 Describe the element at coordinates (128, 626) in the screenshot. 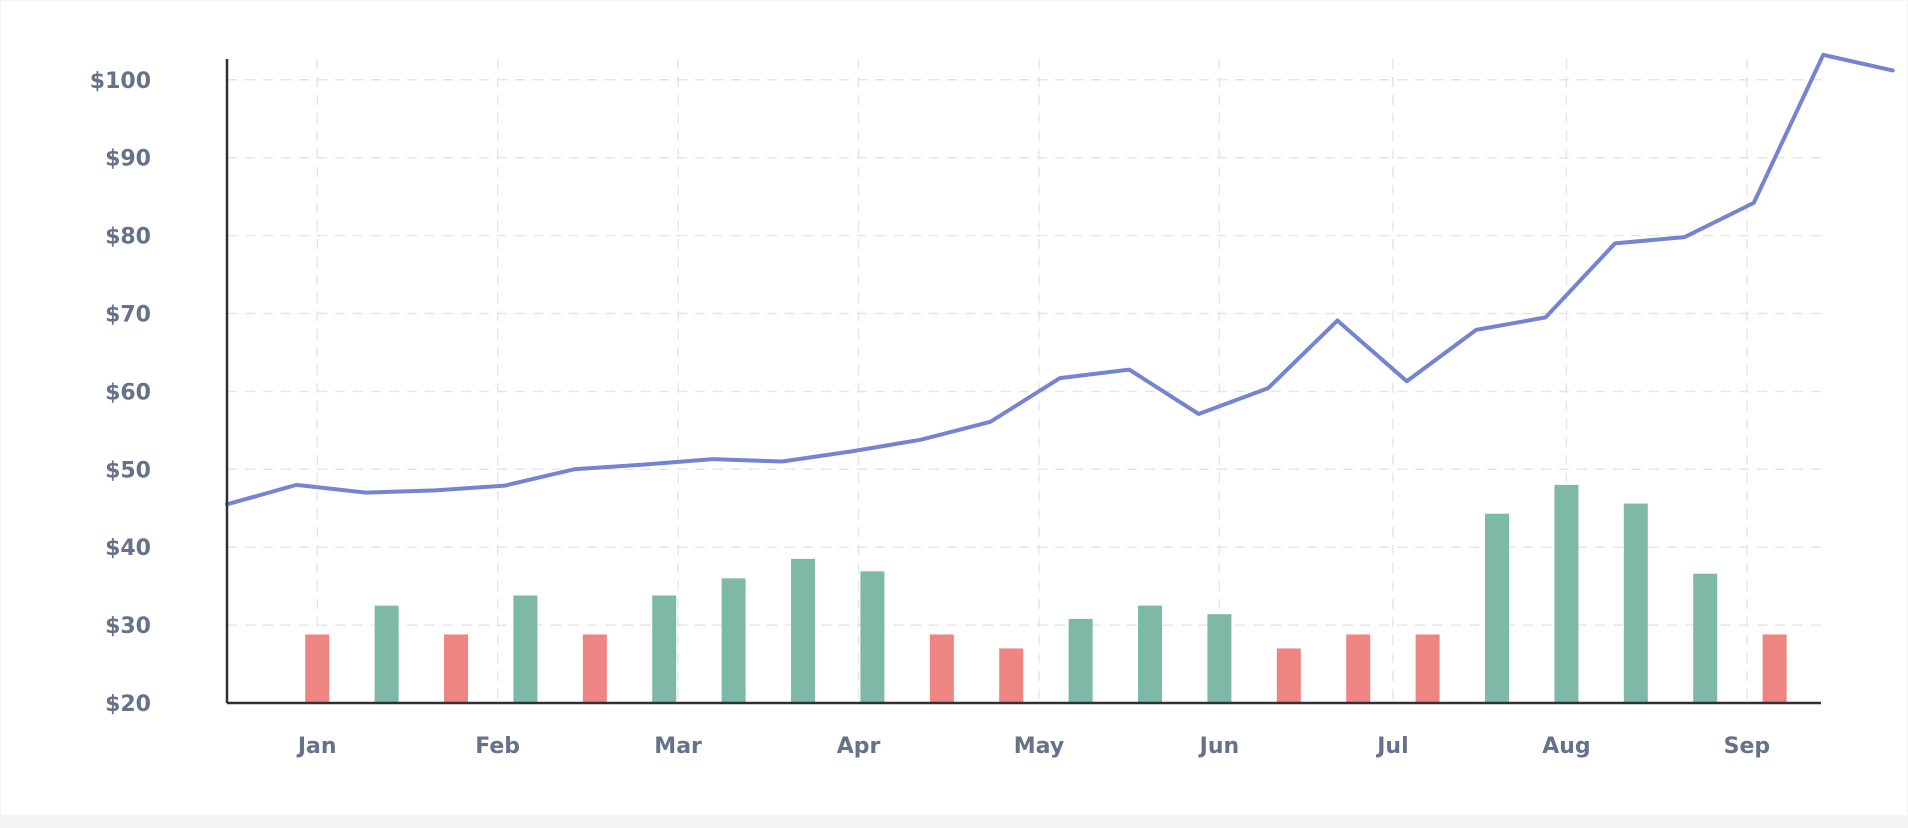

I see `y-tick-label: $30` at that location.